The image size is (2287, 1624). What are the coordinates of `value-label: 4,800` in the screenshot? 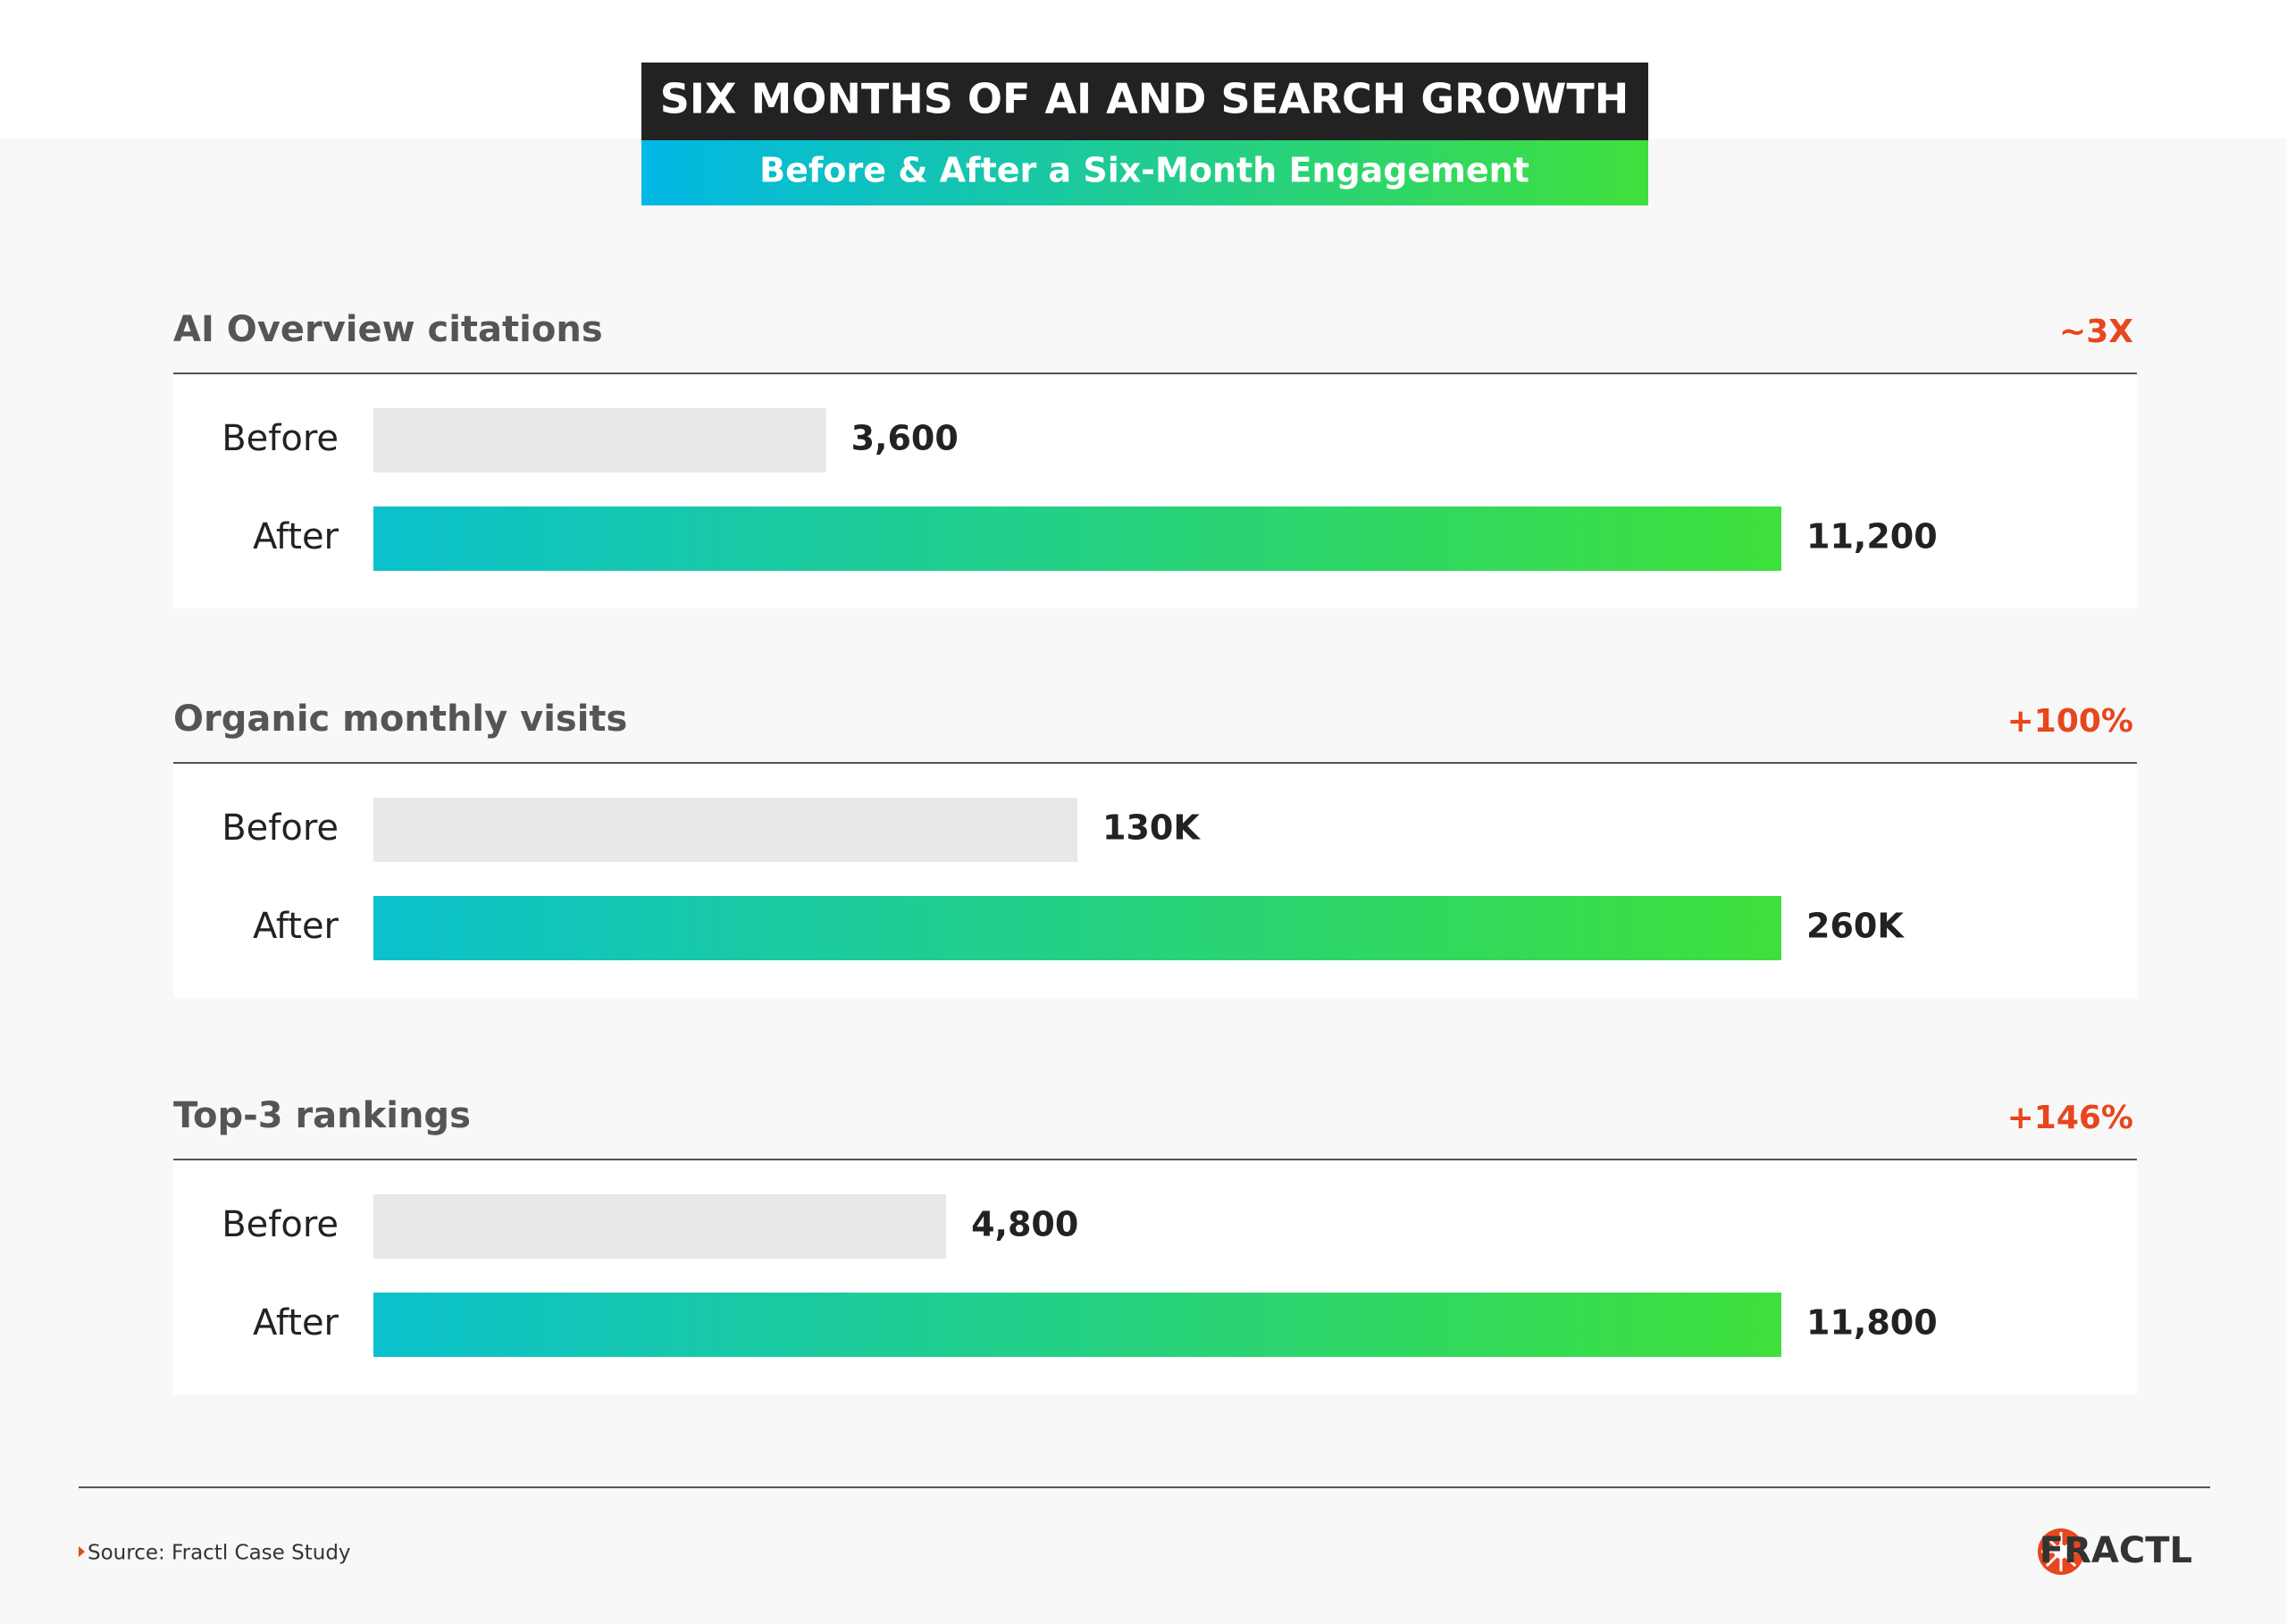 It's located at (1024, 1224).